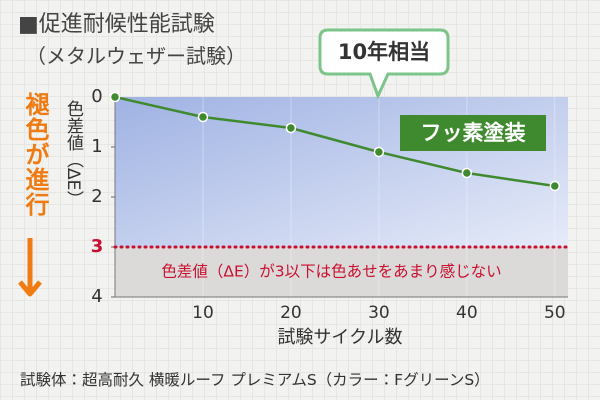 The image size is (600, 400). Describe the element at coordinates (291, 313) in the screenshot. I see `x-tick-label: 20` at that location.